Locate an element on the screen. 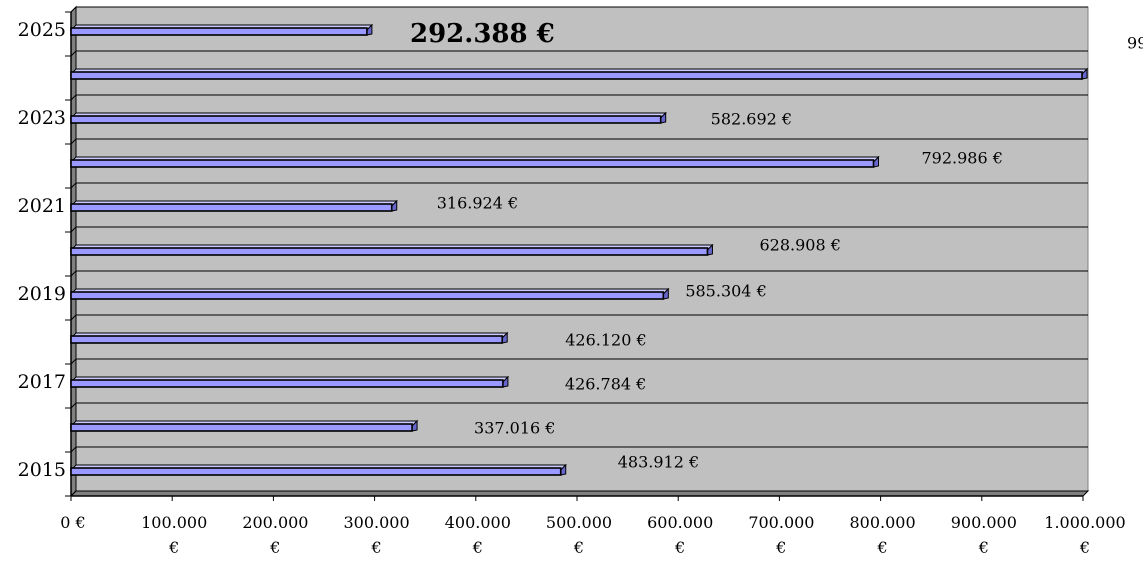  x-tick-label: 400.000 € is located at coordinates (478, 535).